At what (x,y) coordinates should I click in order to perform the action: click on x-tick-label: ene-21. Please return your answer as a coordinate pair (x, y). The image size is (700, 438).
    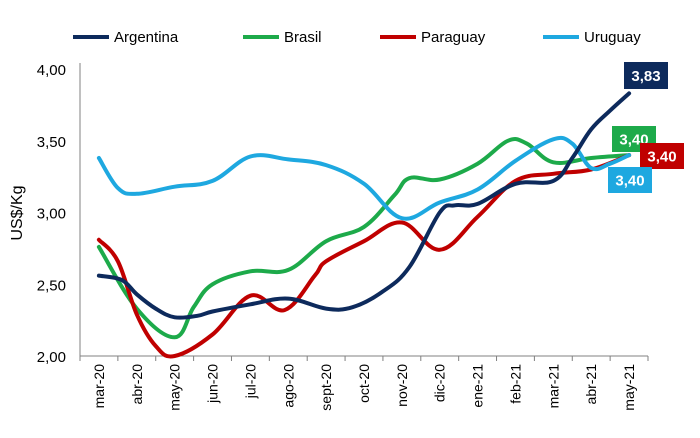
    Looking at the image, I should click on (478, 386).